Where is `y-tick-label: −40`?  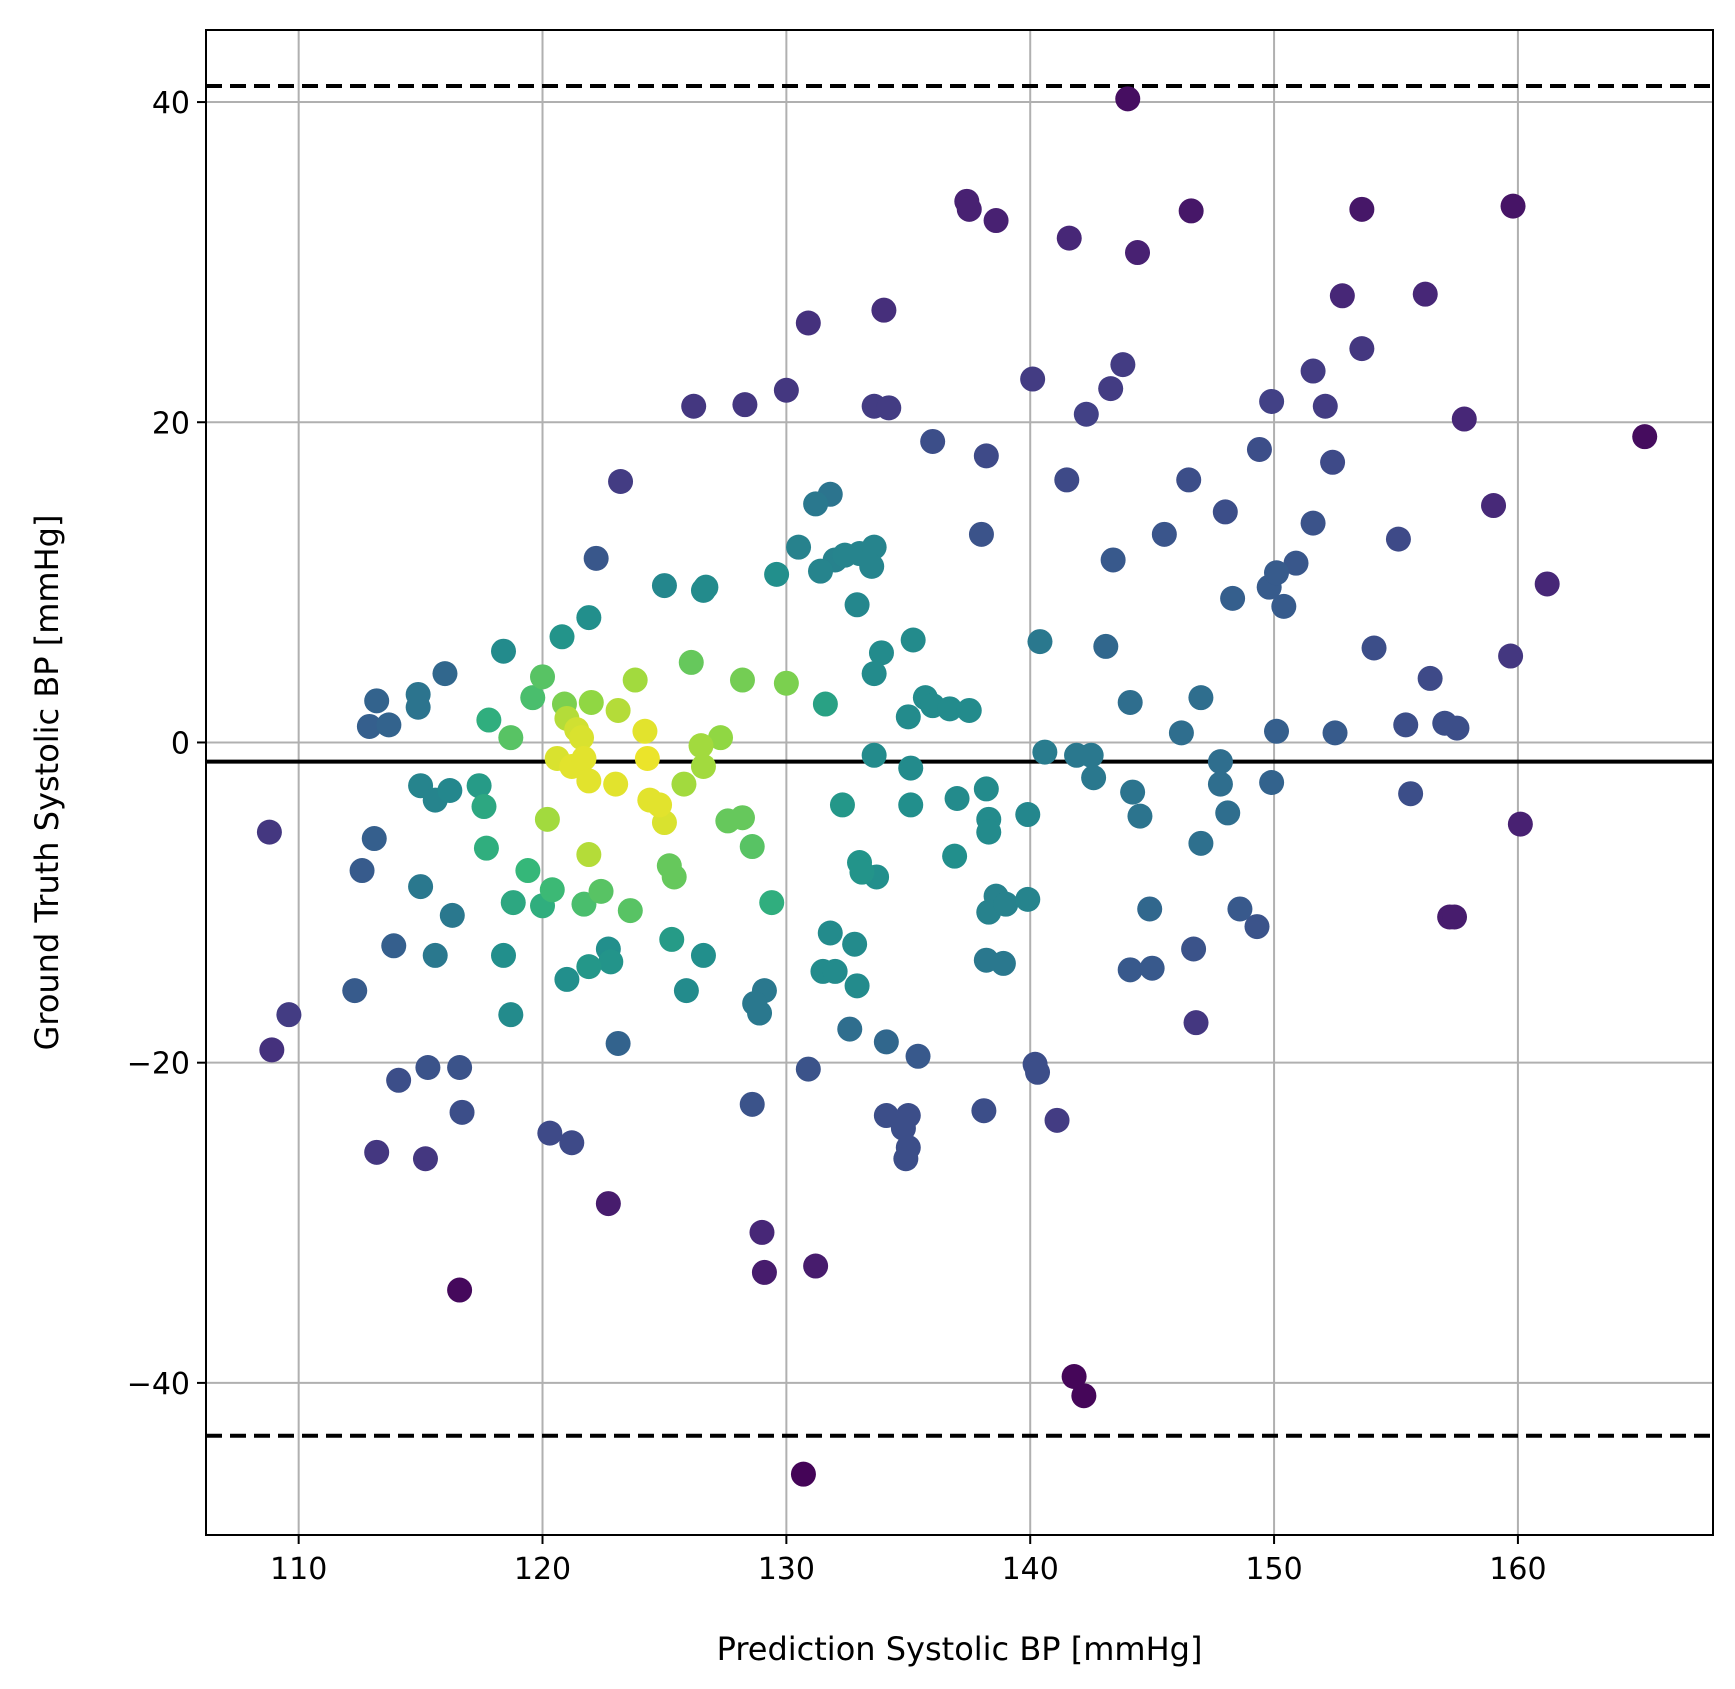
y-tick-label: −40 is located at coordinates (158, 1384).